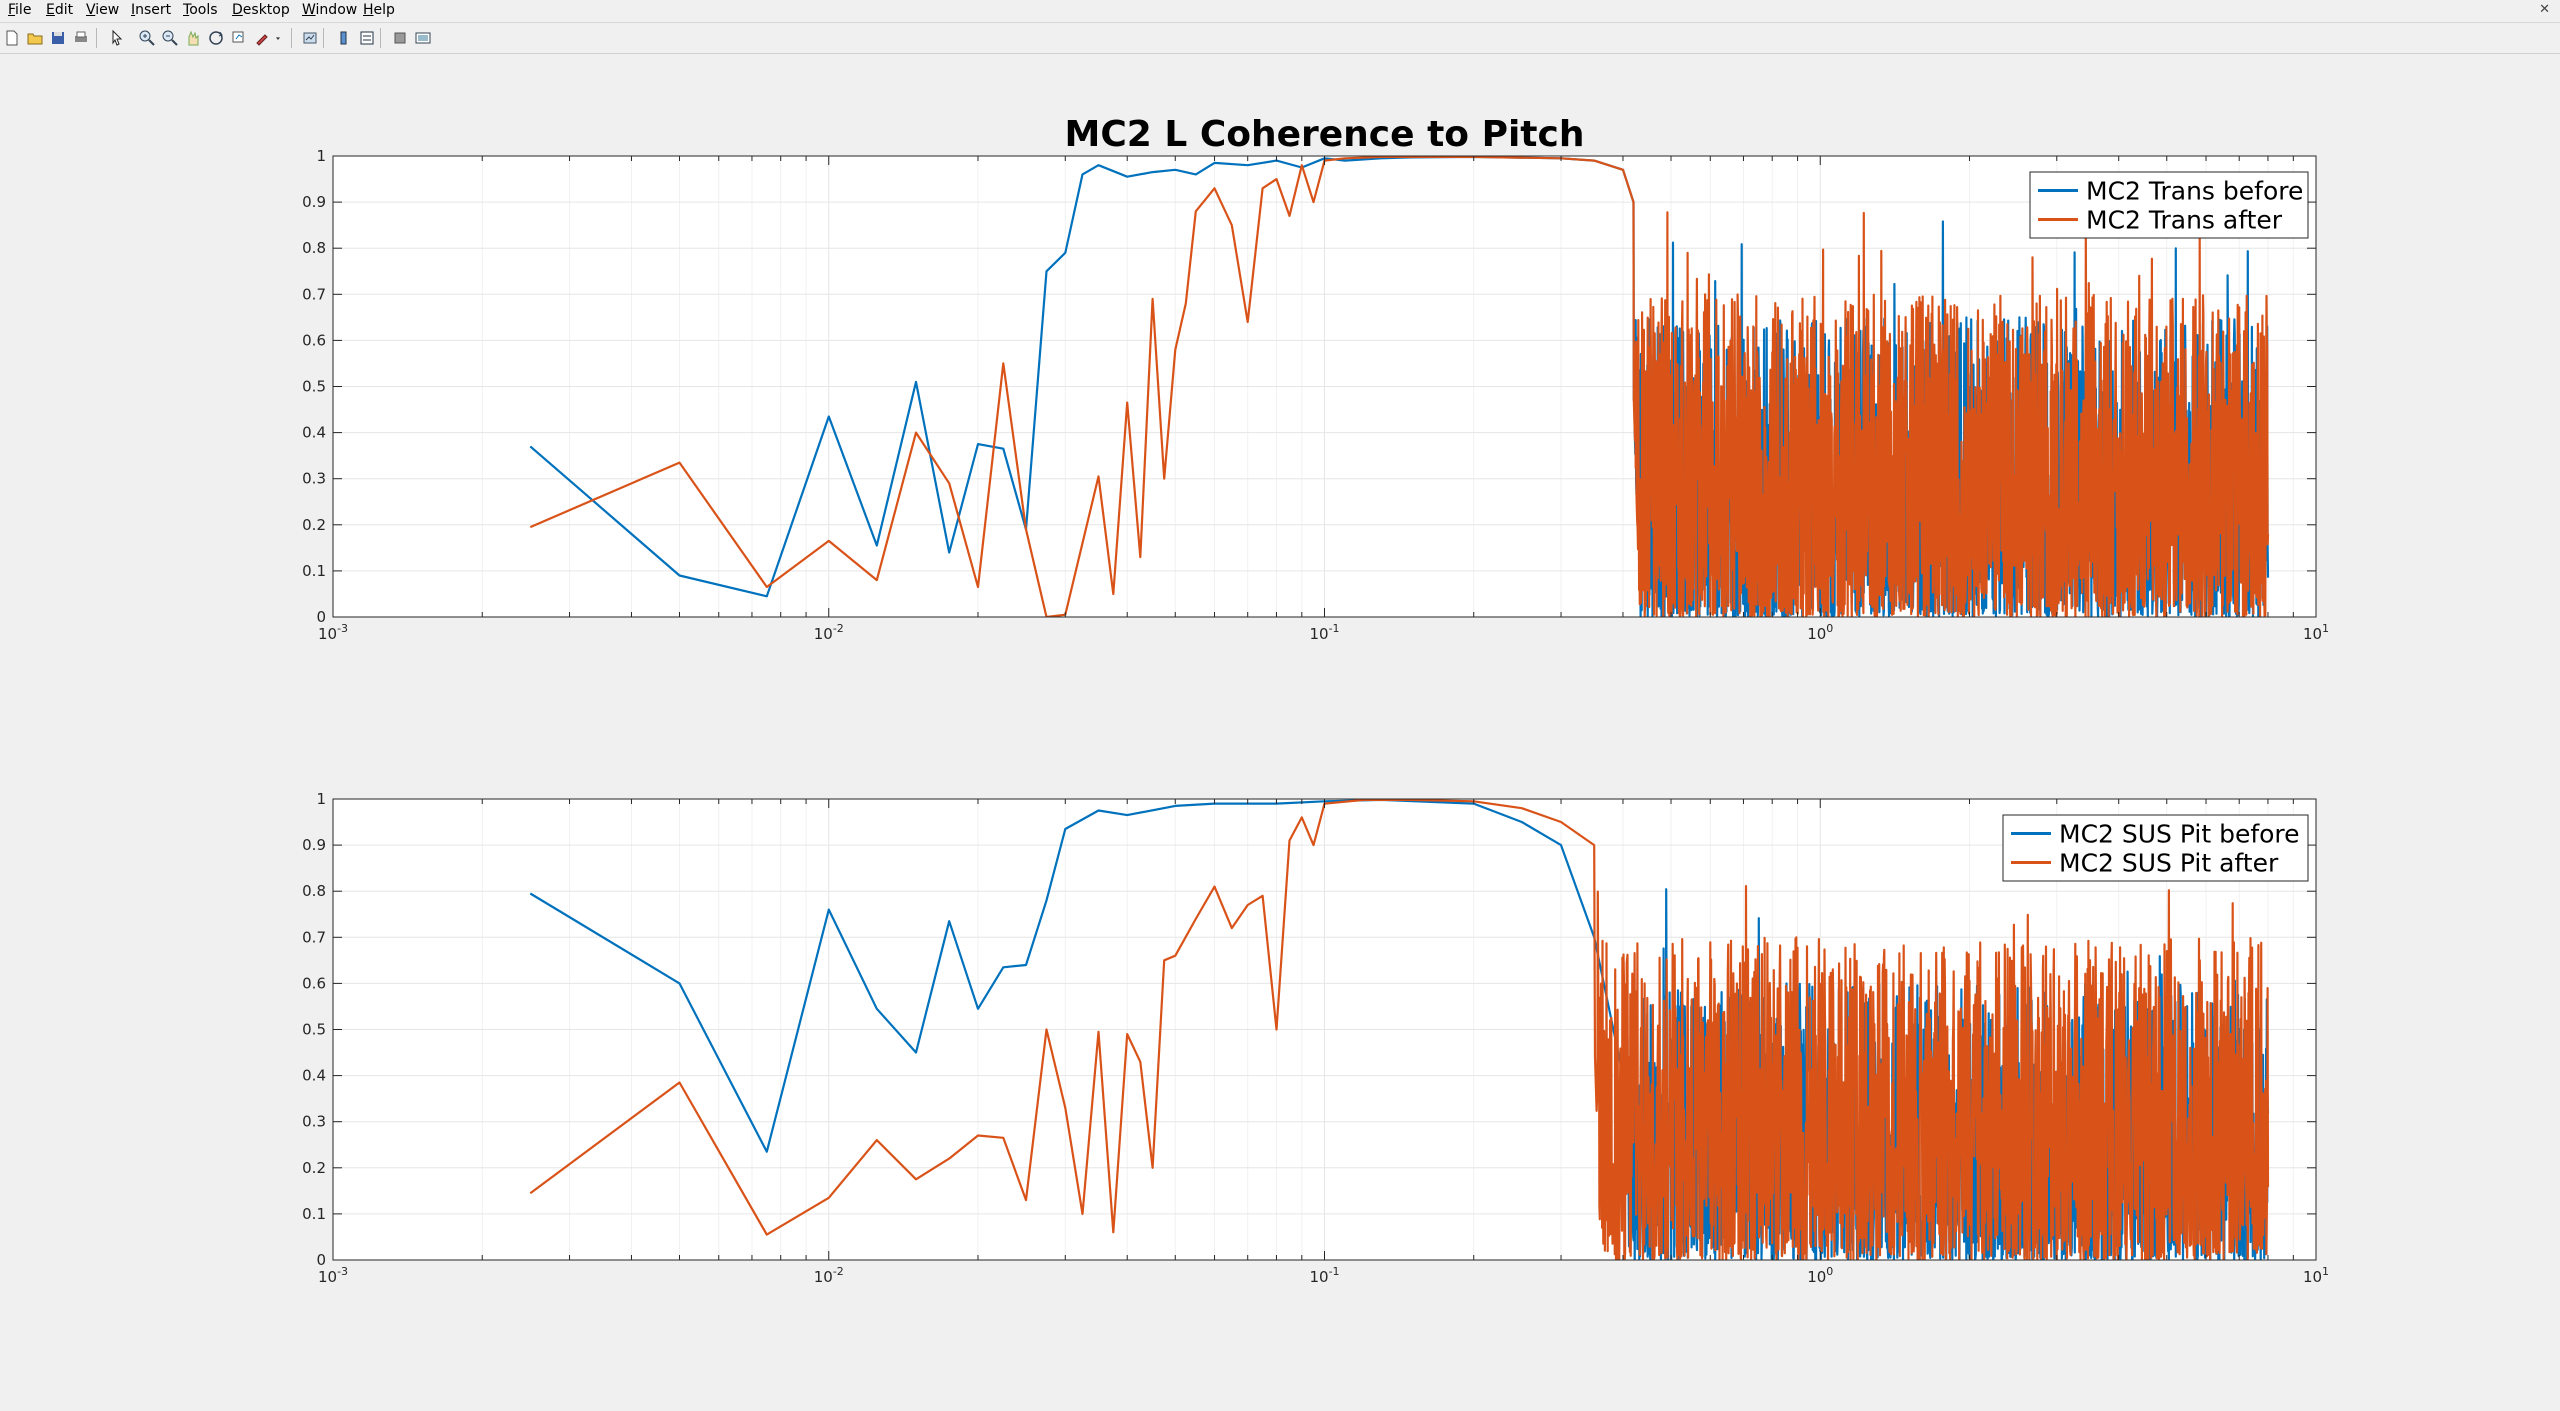 This screenshot has width=2560, height=1411. I want to click on link-plot-icon, so click(310, 38).